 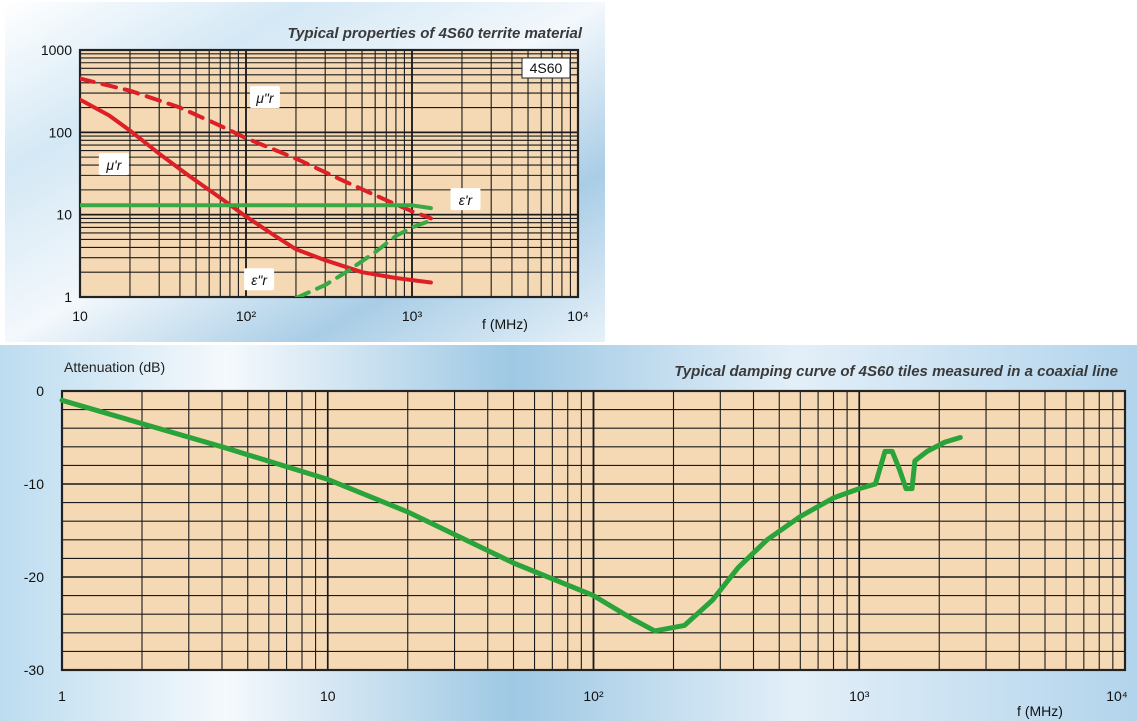 I want to click on y-tick-label: 1, so click(x=68, y=297).